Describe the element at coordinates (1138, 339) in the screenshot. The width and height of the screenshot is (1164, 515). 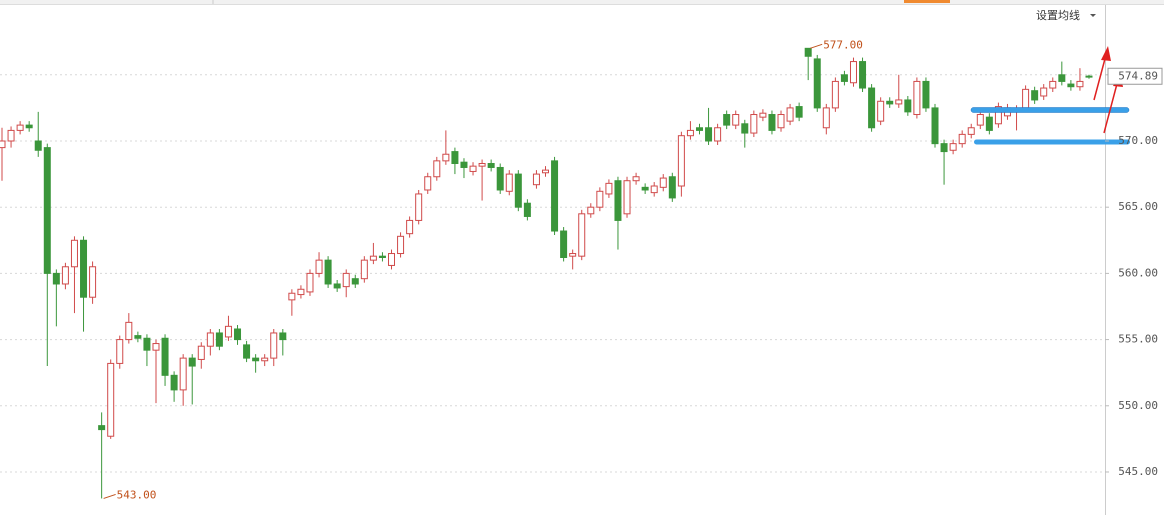
I see `y-tick-label: 555.00` at that location.